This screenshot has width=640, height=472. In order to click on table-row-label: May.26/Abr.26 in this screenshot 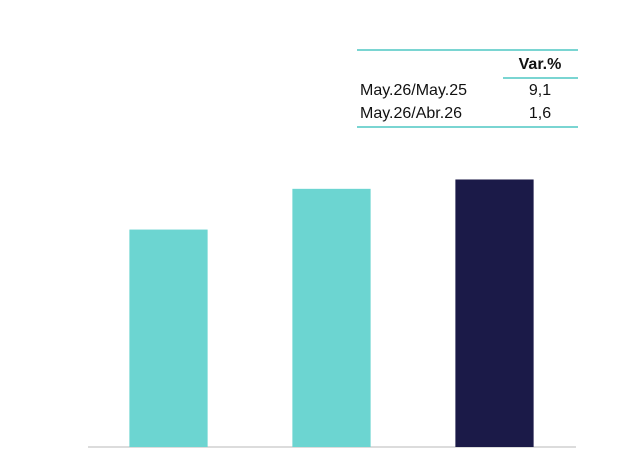, I will do `click(411, 113)`.